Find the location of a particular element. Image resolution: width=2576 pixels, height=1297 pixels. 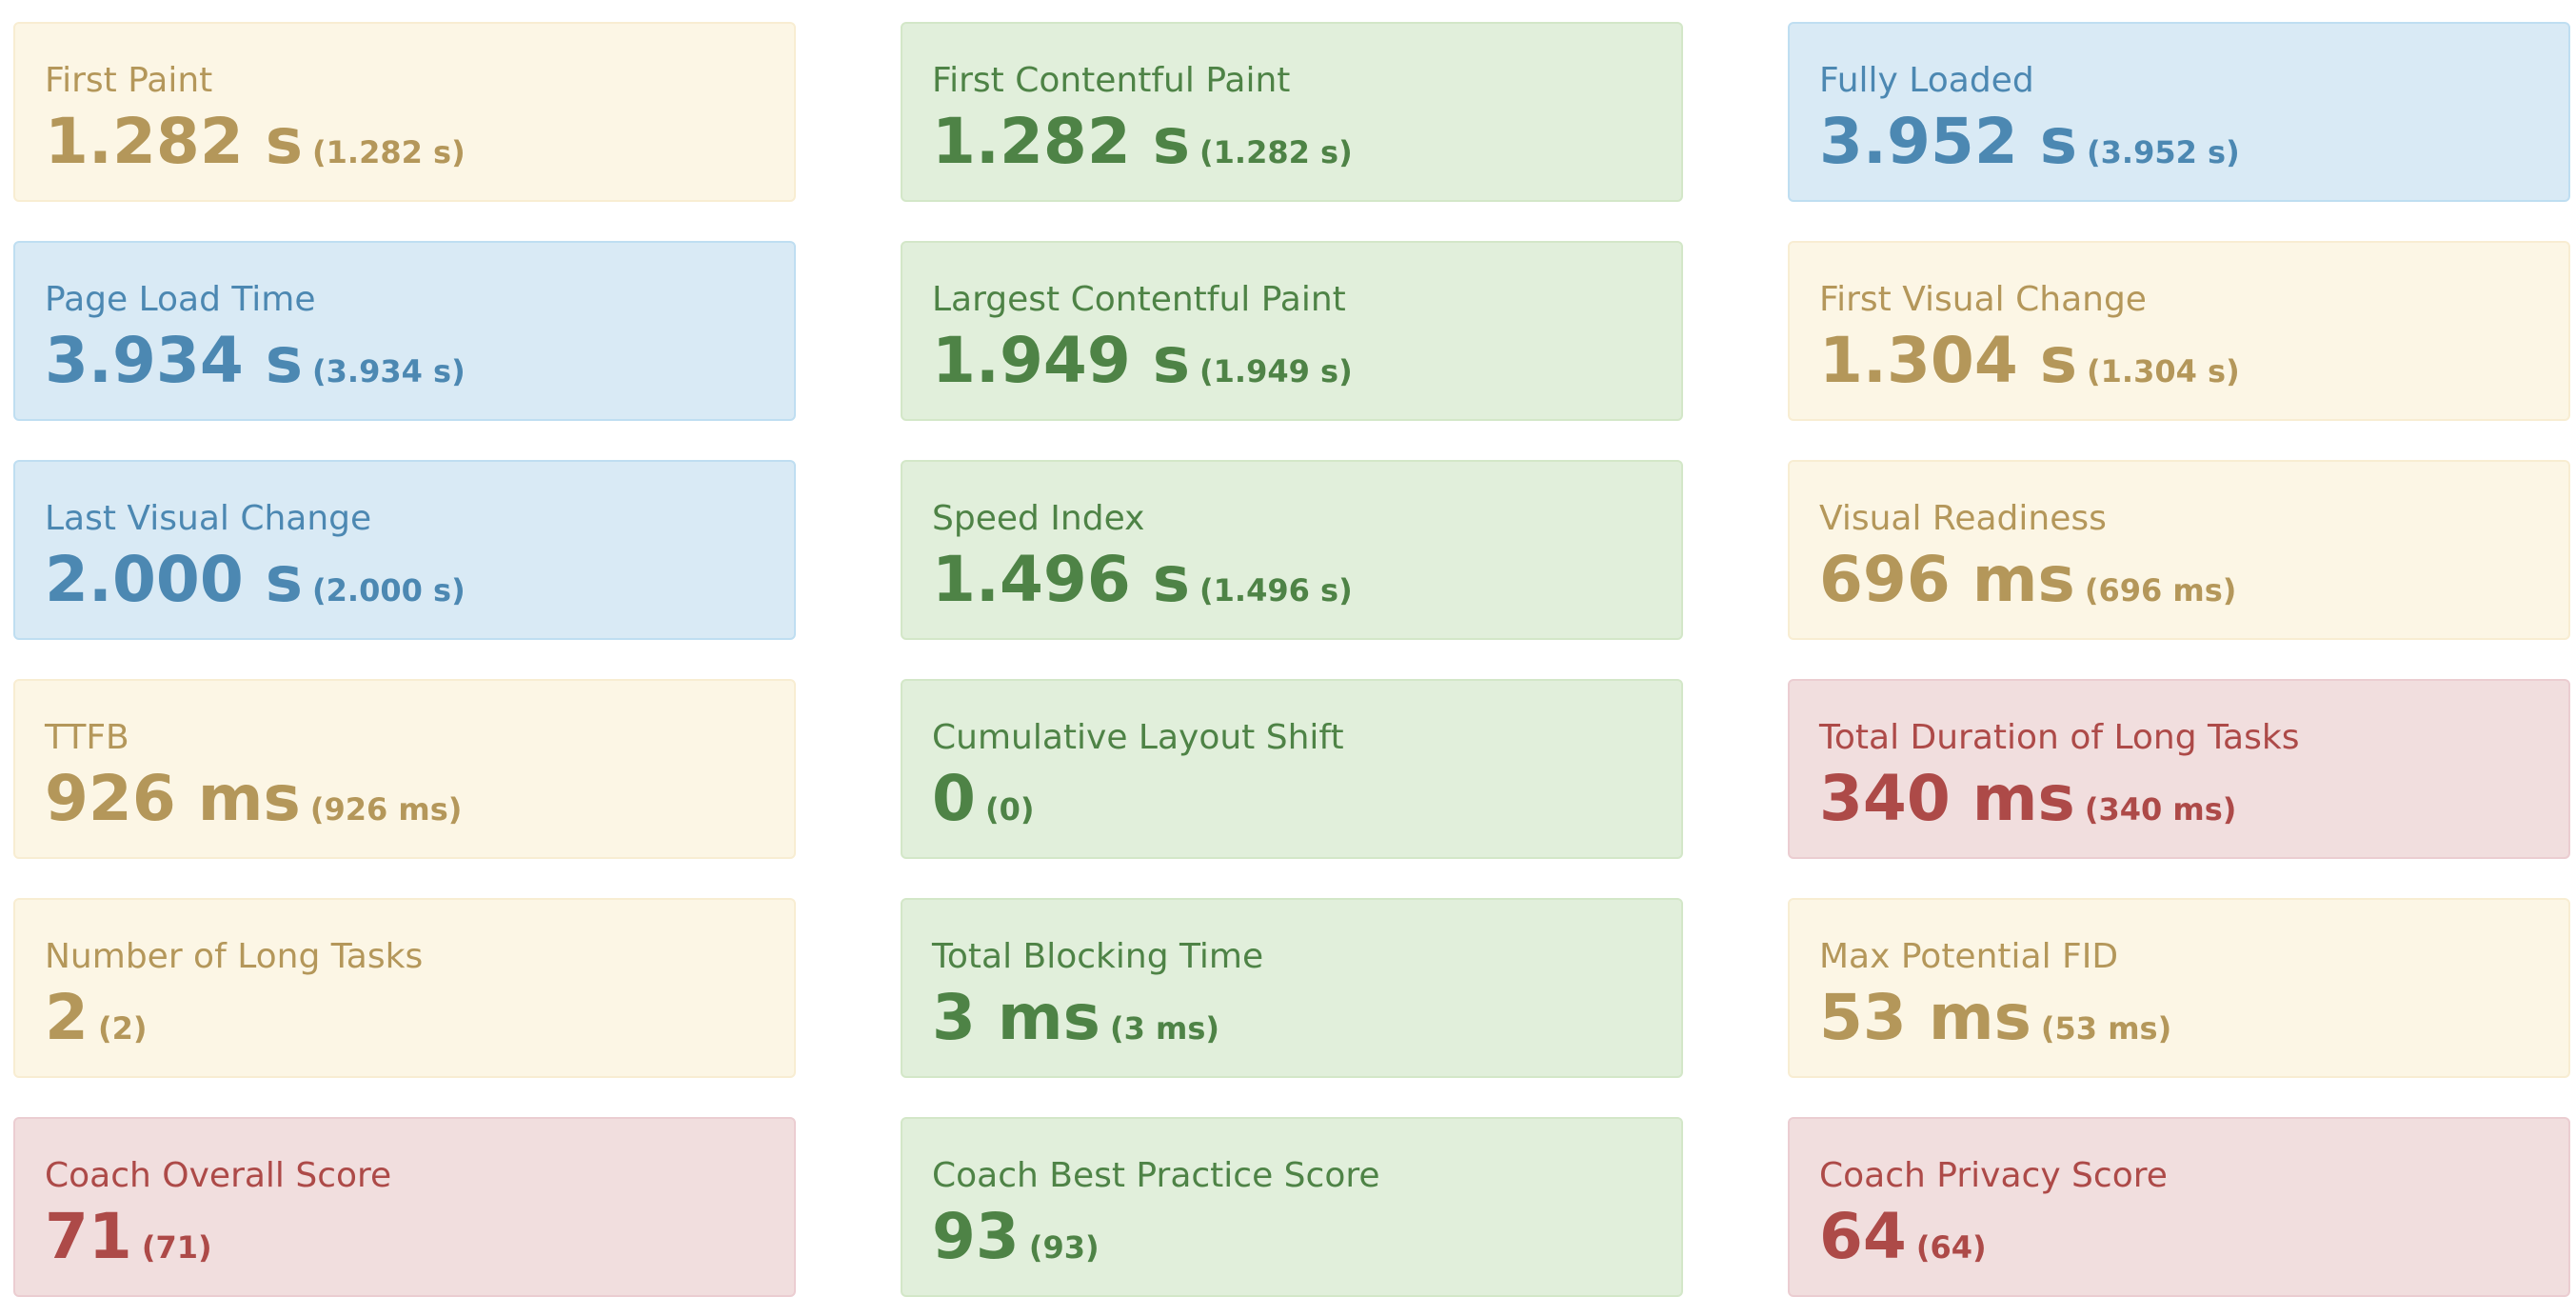

metric-value: 1.949 s is located at coordinates (1061, 360).